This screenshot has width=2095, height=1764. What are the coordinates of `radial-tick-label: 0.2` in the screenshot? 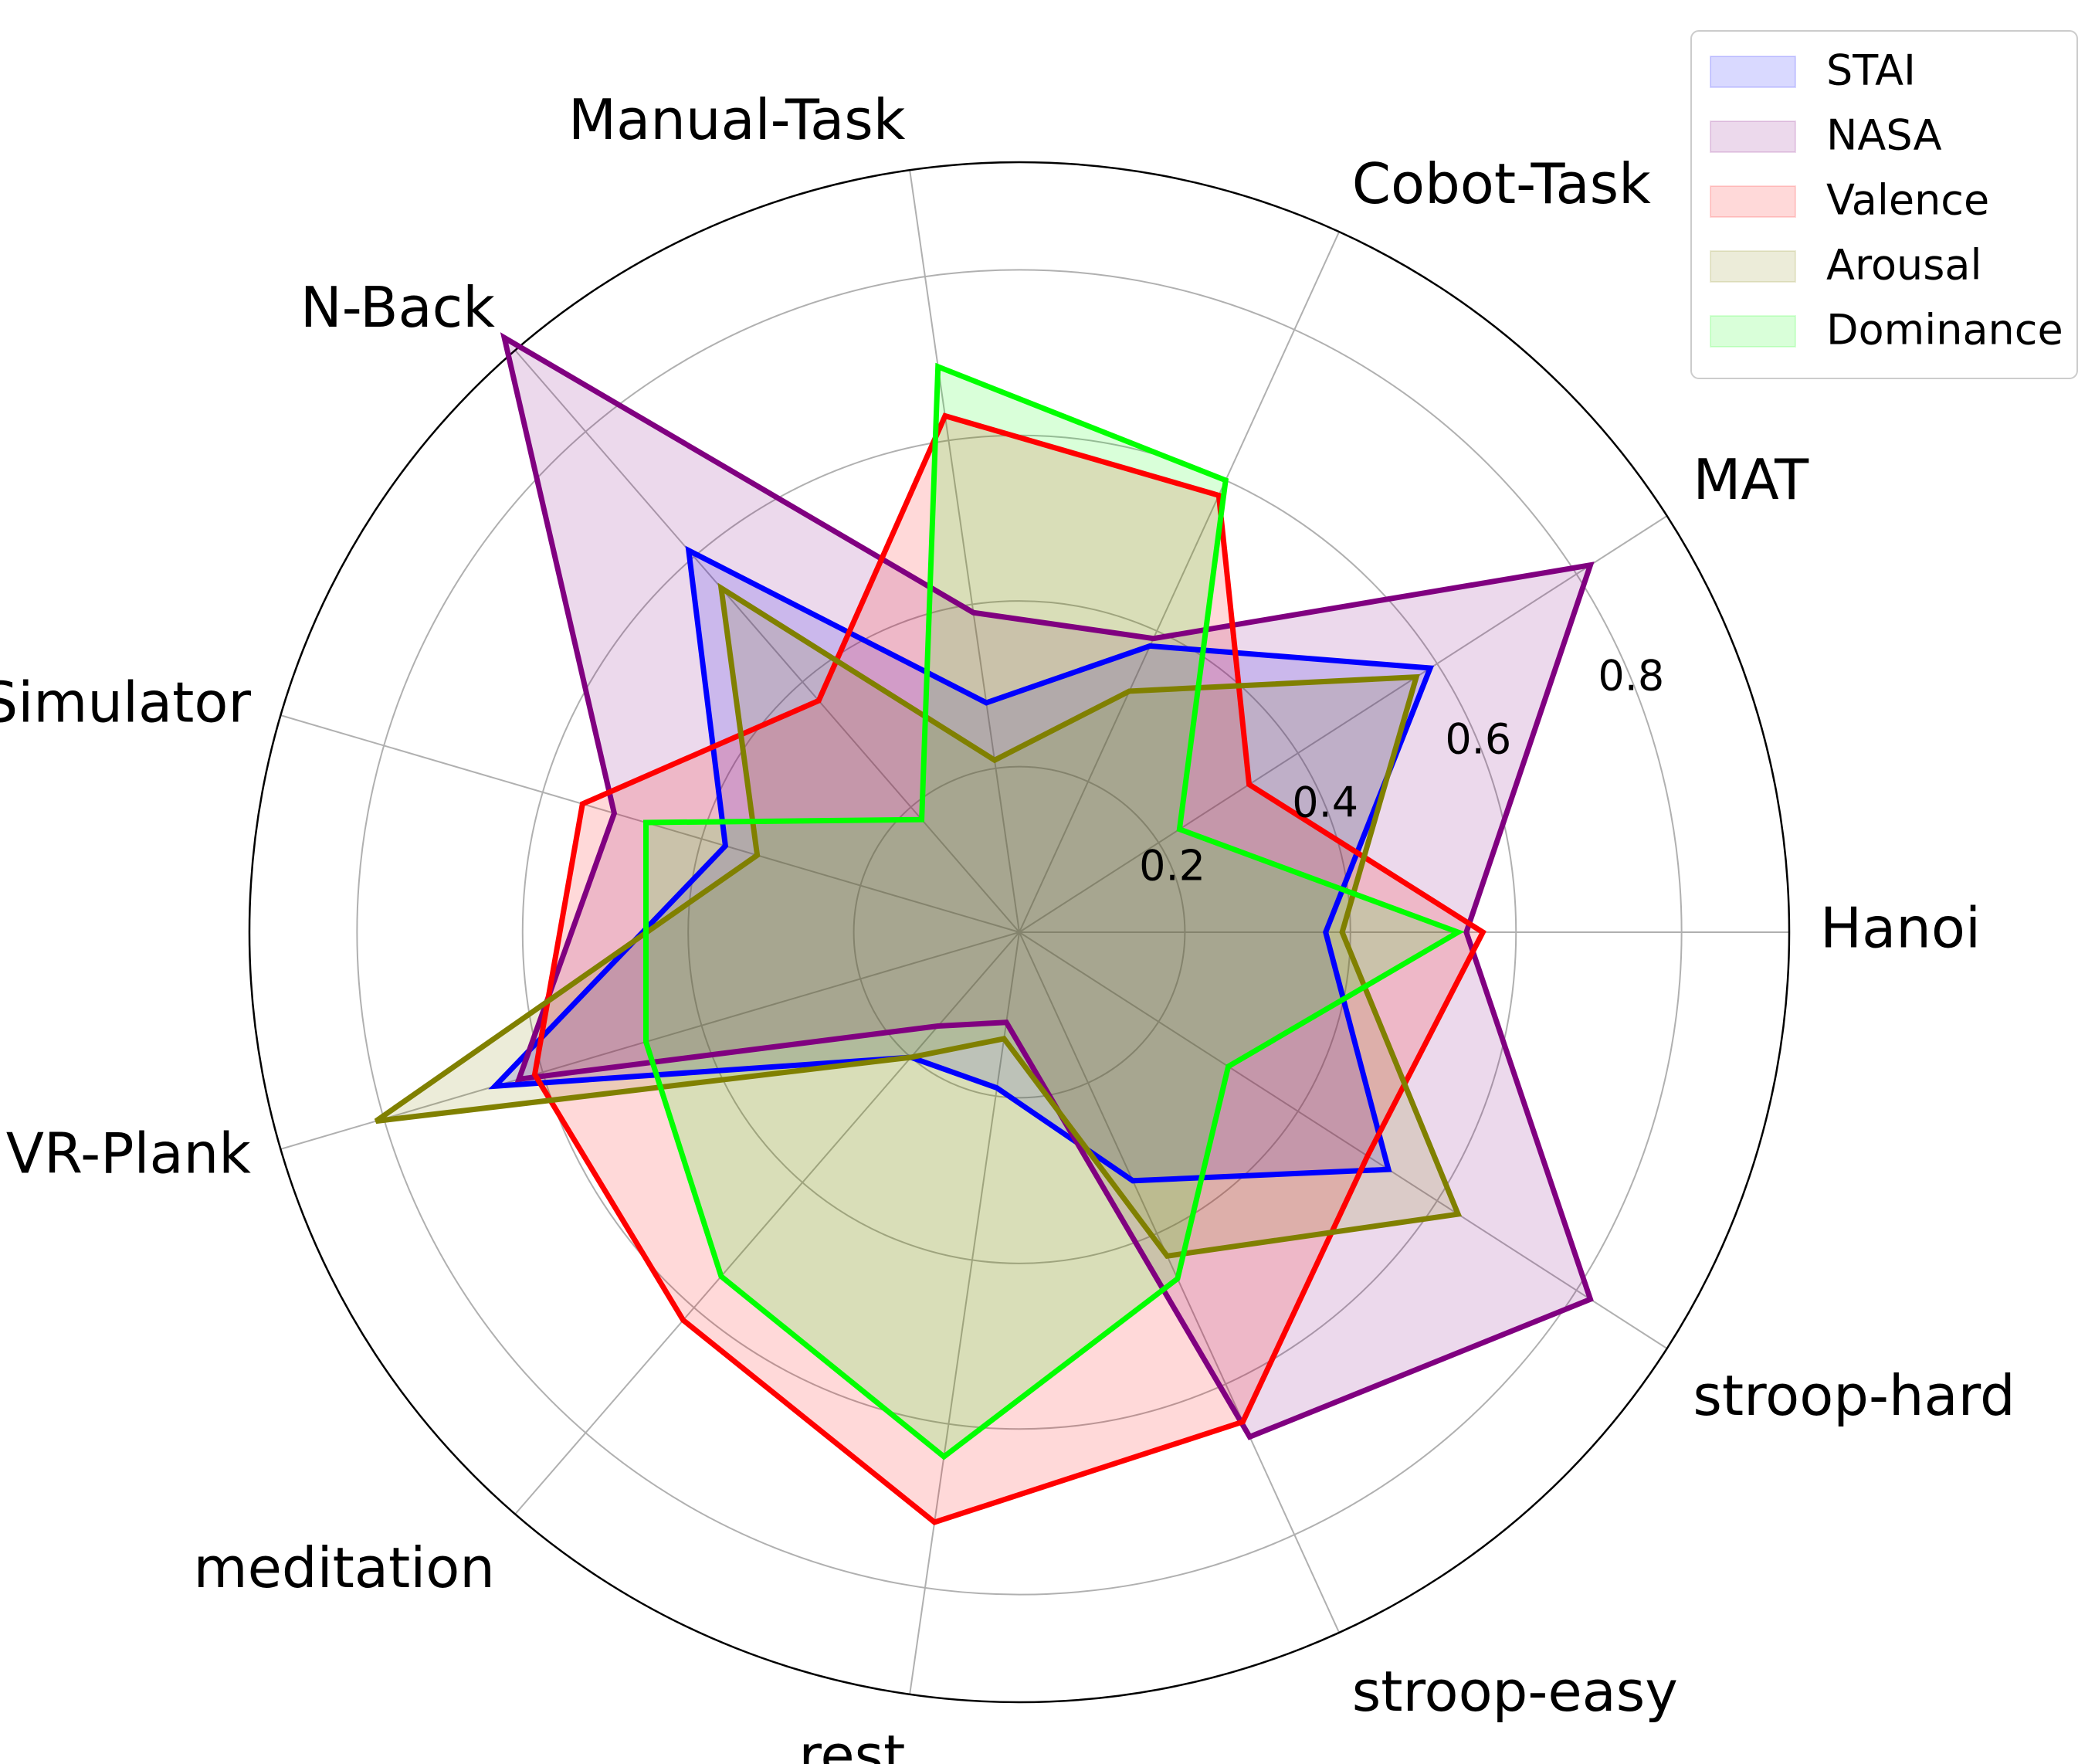 It's located at (1172, 866).